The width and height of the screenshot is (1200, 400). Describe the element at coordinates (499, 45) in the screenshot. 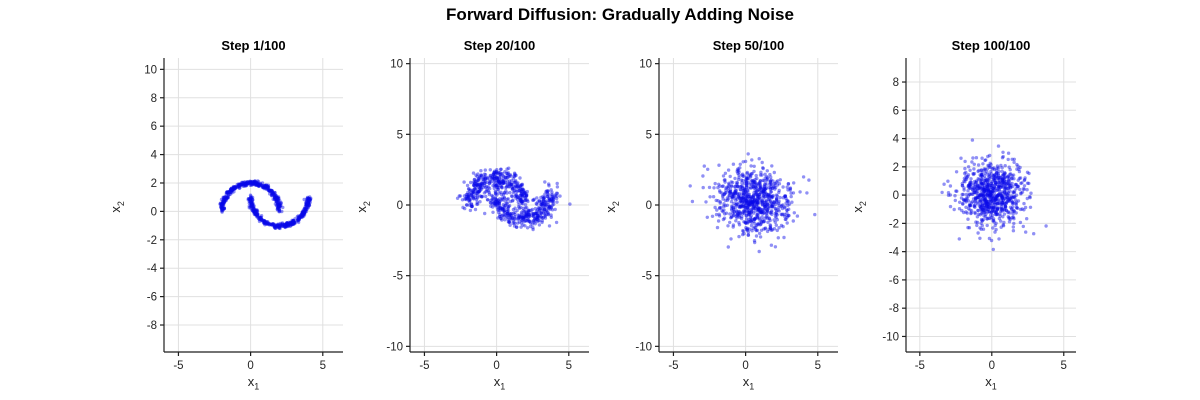

I see `subplot-title: Step 20/100` at that location.